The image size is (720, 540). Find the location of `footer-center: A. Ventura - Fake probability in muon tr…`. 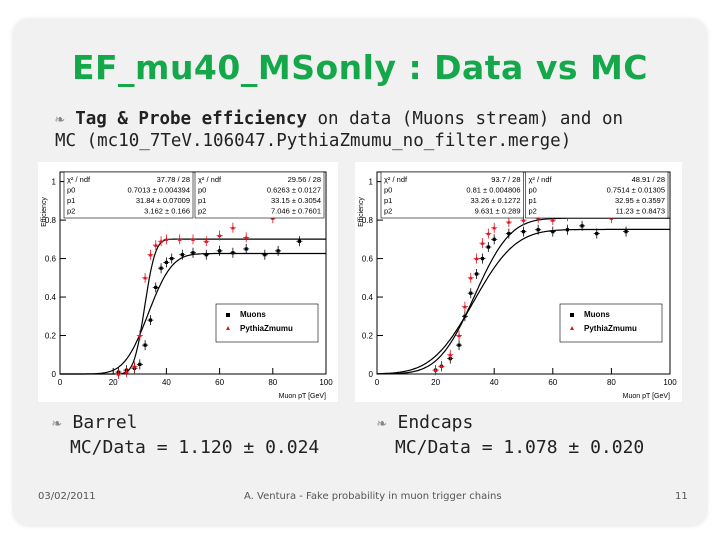

footer-center: A. Ventura - Fake probability in muon tr… is located at coordinates (373, 496).